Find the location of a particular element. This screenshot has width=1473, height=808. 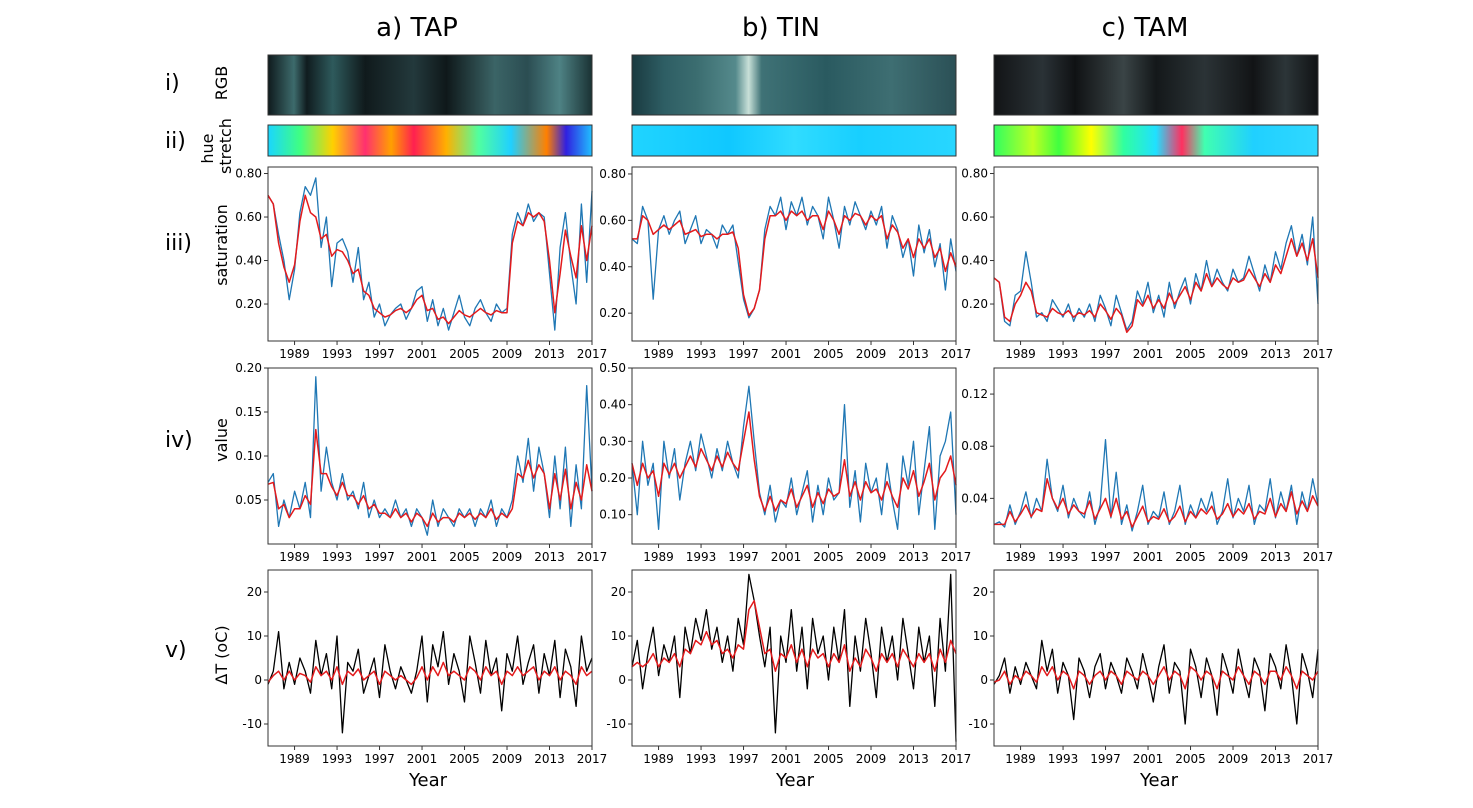

series-raw-b-iii is located at coordinates (794, 257).